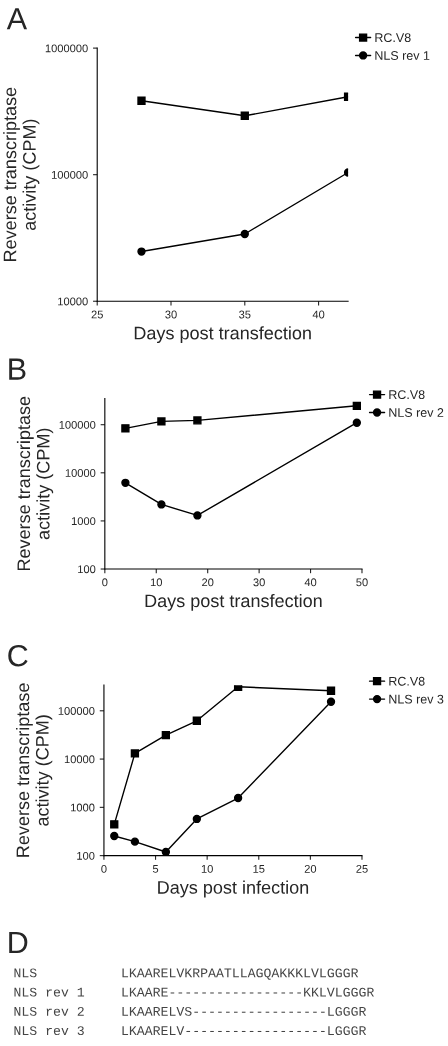 Image resolution: width=448 pixels, height=1046 pixels. What do you see at coordinates (233, 889) in the screenshot?
I see `x-axis-title: Days post infection` at bounding box center [233, 889].